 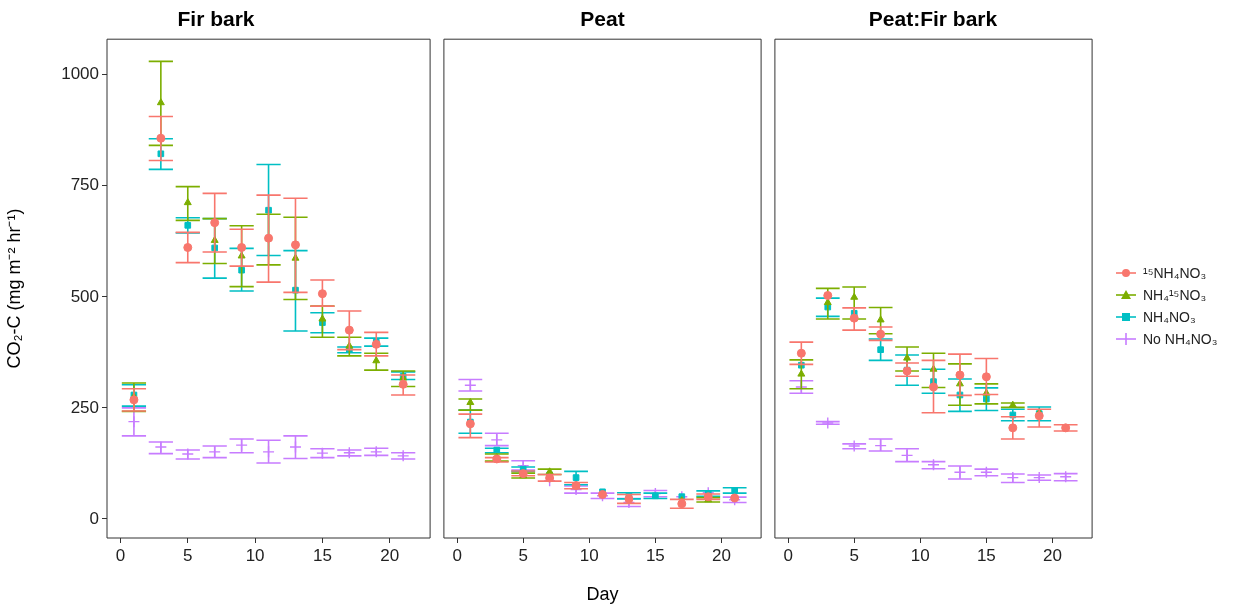 I want to click on chart-title: Fir bark, so click(x=216, y=19).